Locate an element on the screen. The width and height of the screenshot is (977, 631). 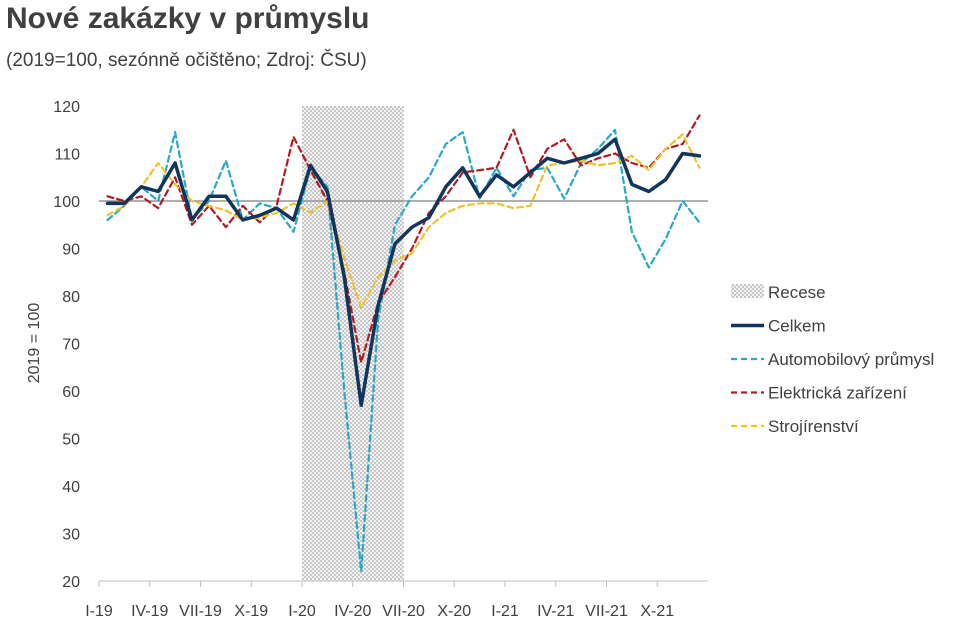
legend-label: Elektrická zařízení is located at coordinates (837, 393).